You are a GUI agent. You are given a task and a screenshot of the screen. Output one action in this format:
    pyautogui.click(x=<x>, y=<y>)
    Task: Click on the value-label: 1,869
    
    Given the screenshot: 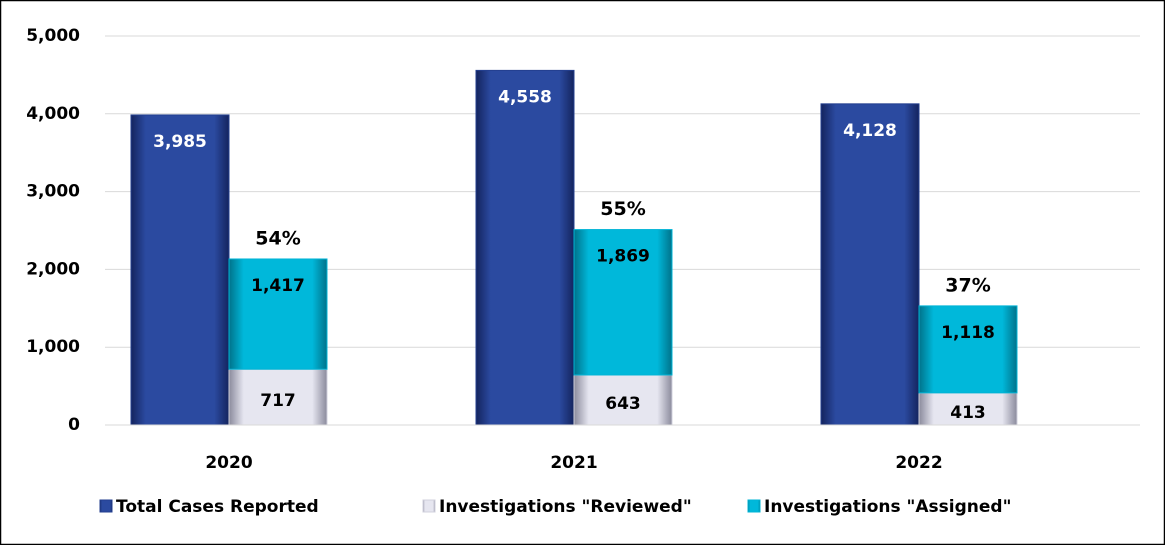 What is the action you would take?
    pyautogui.click(x=623, y=257)
    